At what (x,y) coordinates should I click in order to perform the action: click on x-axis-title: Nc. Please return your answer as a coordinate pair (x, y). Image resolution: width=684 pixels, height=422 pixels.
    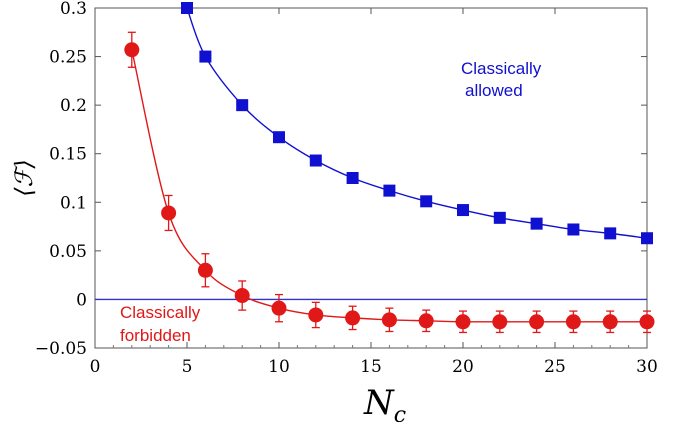
    Looking at the image, I should click on (384, 402).